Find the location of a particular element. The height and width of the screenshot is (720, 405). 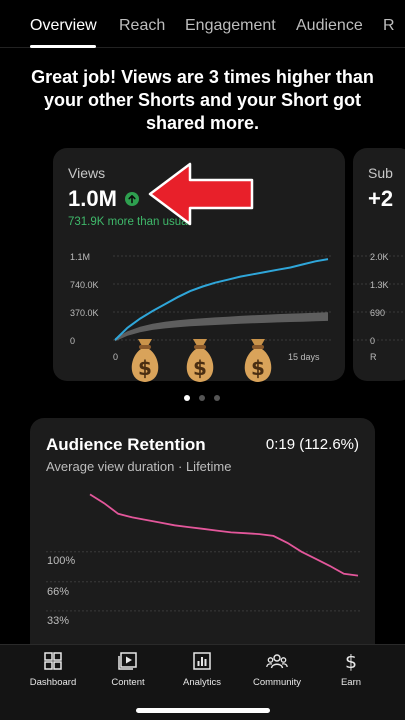

y-tick-label: 2.0K is located at coordinates (379, 257).